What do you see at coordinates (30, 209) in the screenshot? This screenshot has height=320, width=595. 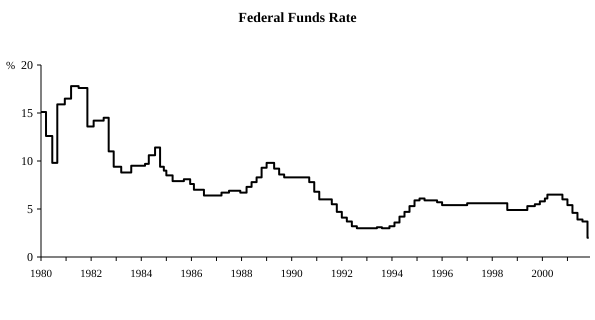 I see `y-tick-label: 5` at bounding box center [30, 209].